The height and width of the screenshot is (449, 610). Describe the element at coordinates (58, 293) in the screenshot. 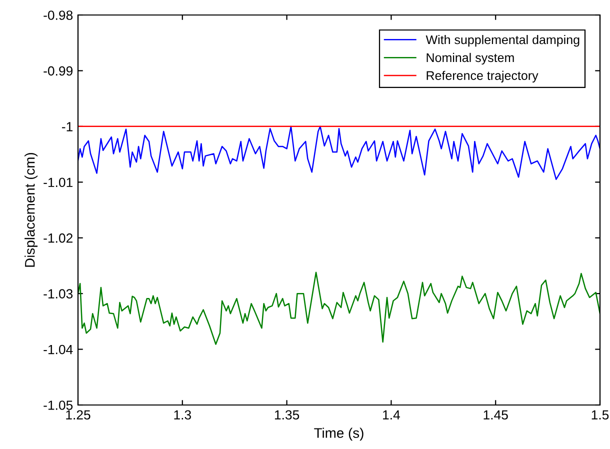

I see `y-tick-label: -1.03` at that location.